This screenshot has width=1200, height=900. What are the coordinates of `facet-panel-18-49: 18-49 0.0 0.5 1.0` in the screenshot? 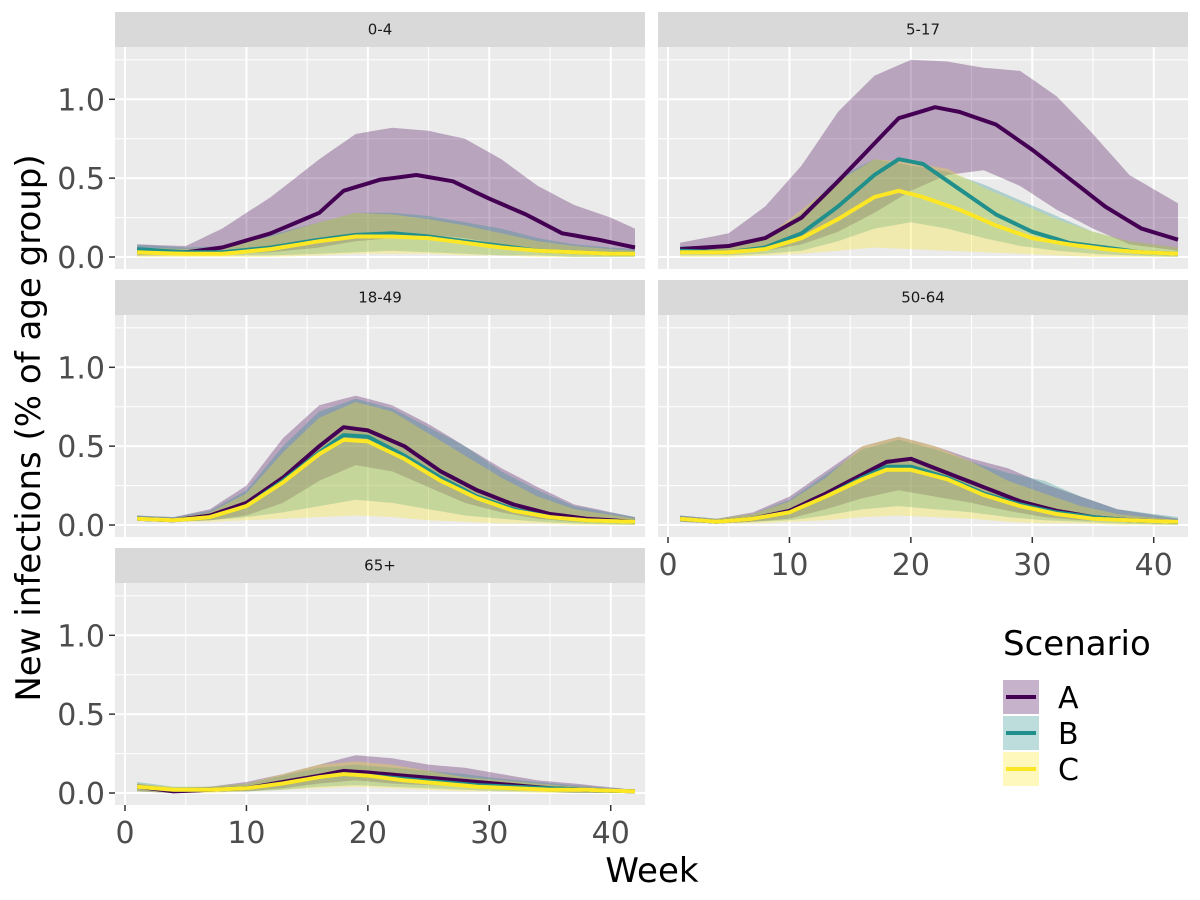 It's located at (351, 412).